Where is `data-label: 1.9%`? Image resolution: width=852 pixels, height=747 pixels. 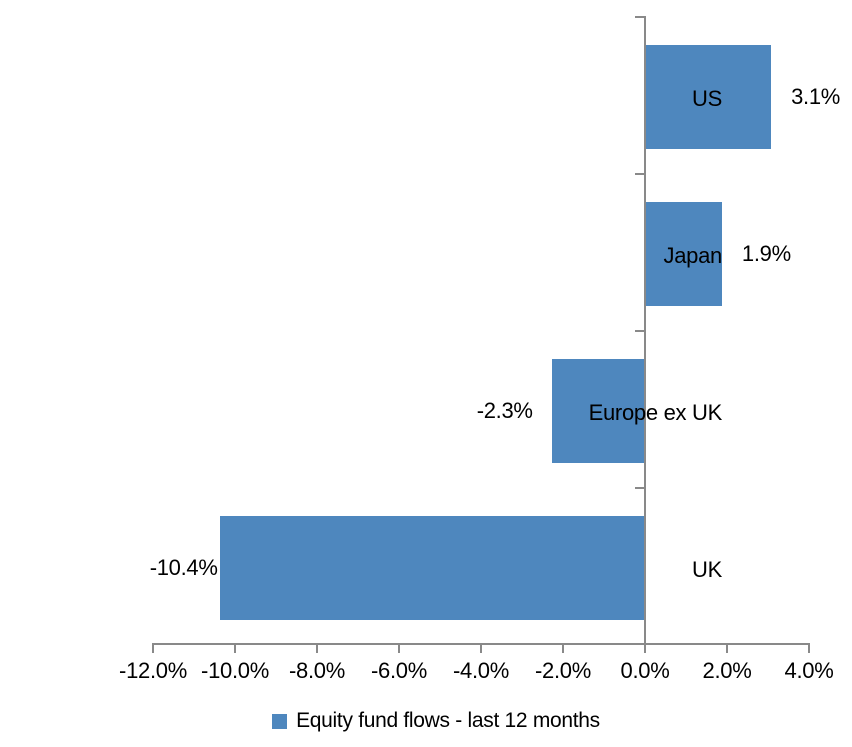 data-label: 1.9% is located at coordinates (766, 253).